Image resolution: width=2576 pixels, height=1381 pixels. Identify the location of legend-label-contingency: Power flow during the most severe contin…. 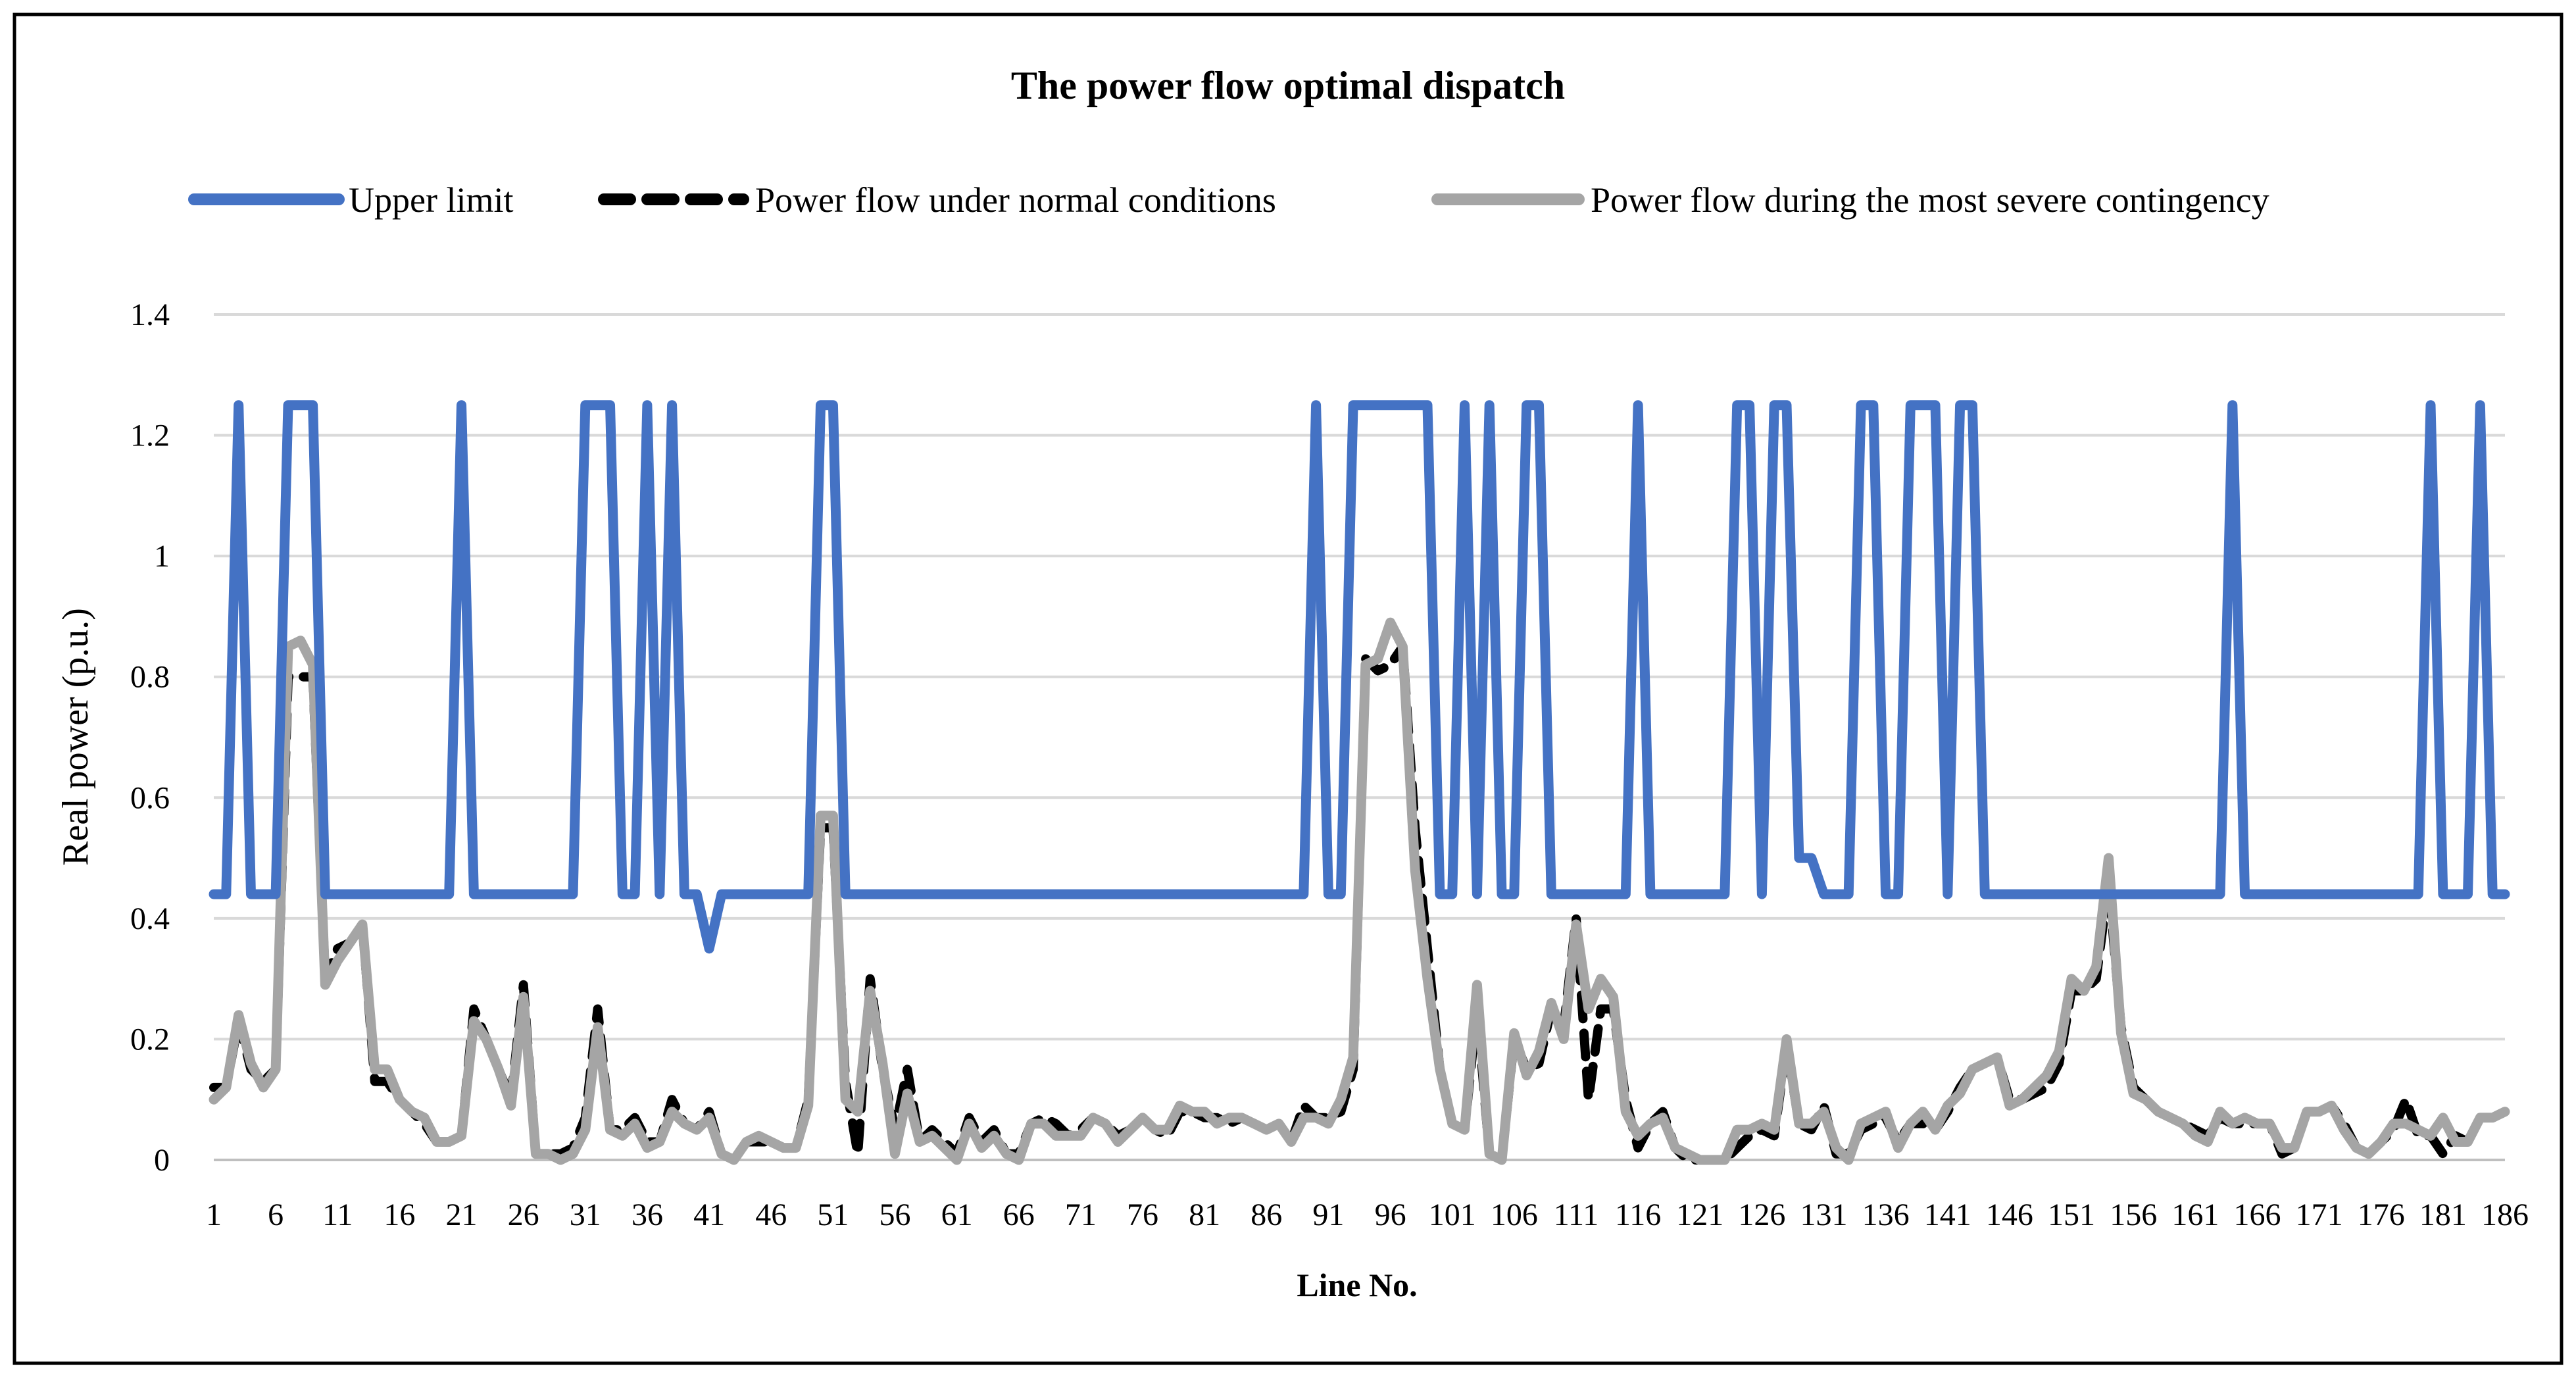
(1930, 200).